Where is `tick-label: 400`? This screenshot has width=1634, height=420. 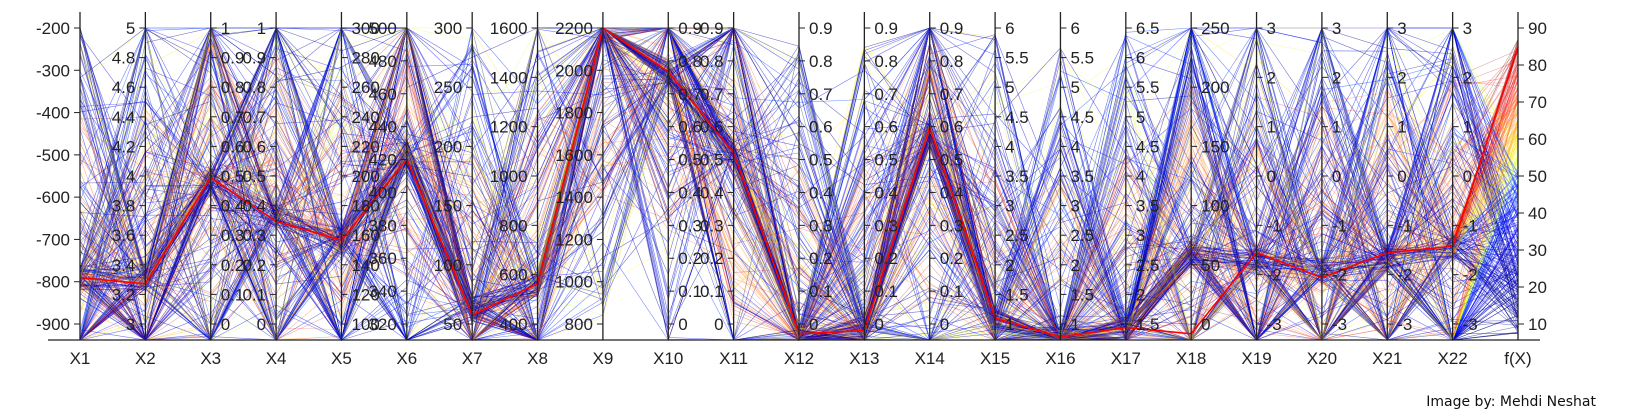
tick-label: 400 is located at coordinates (513, 324).